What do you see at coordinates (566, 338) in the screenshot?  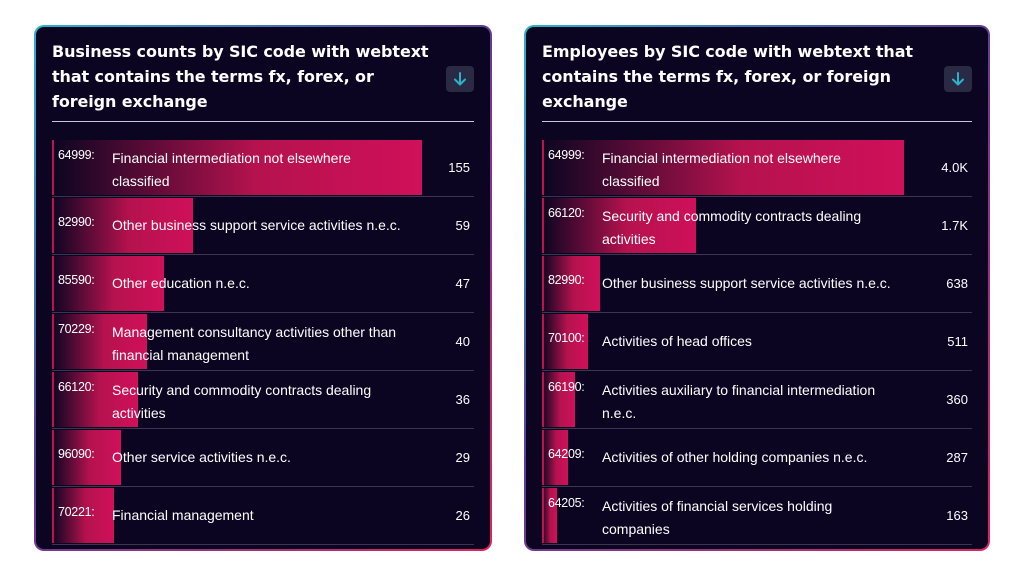 I see `sic-code: 70100:` at bounding box center [566, 338].